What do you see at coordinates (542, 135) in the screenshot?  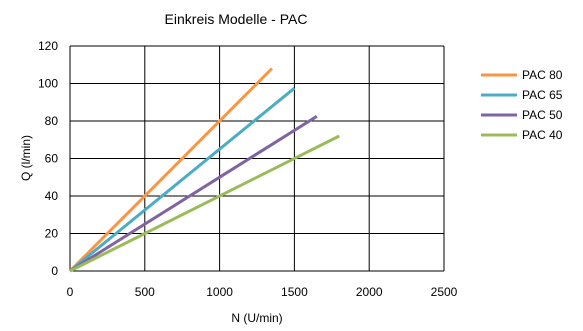 I see `legend-label-3: PAC 40` at bounding box center [542, 135].